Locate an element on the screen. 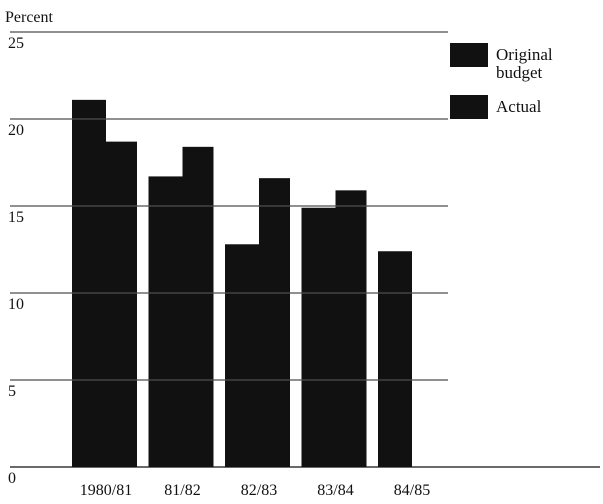  y-tick-label: 15 is located at coordinates (16, 217).